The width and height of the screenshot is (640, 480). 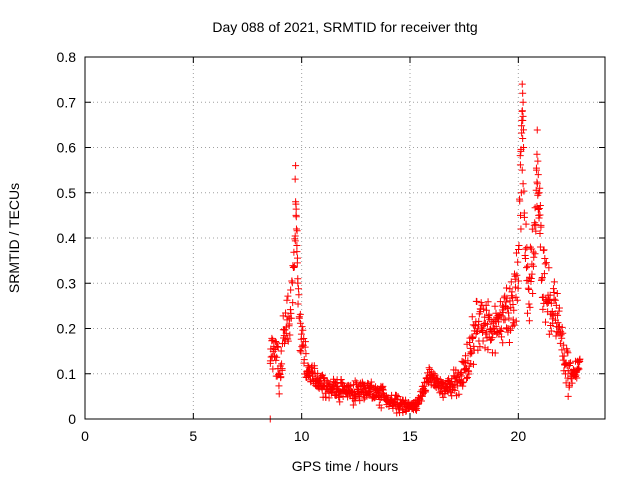 What do you see at coordinates (193, 436) in the screenshot?
I see `x-tick-label: 5` at bounding box center [193, 436].